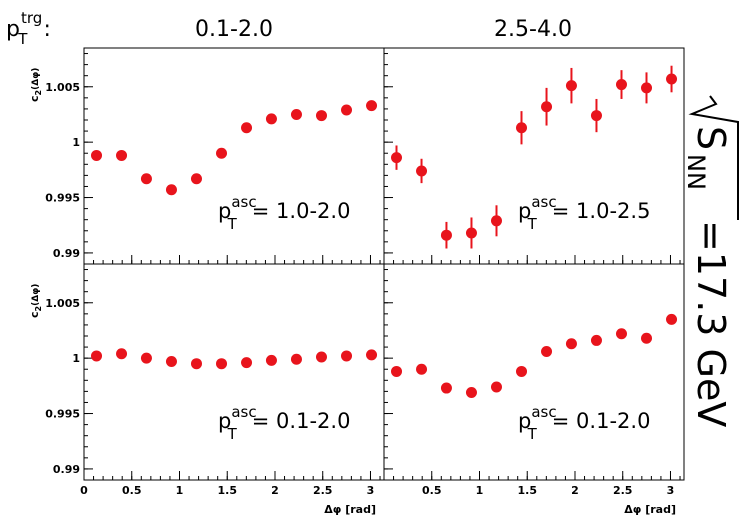  Describe the element at coordinates (234, 29) in the screenshot. I see `column-title-left: 0.1-2.0` at that location.